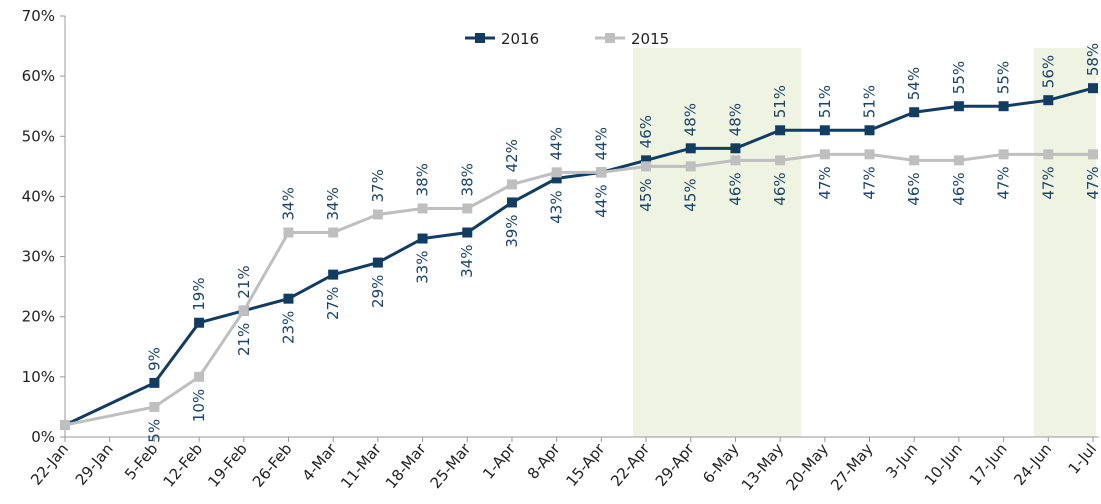  Describe the element at coordinates (807, 467) in the screenshot. I see `x-tick-label: 20-May` at that location.